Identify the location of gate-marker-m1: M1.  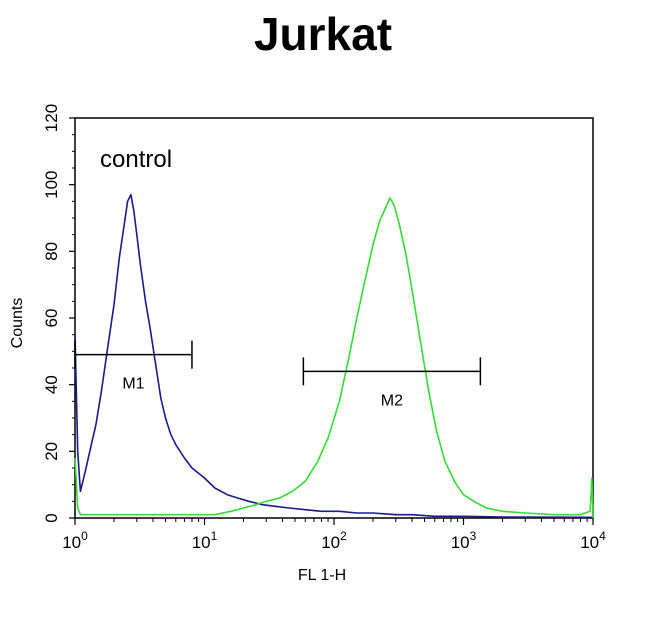
(133, 366).